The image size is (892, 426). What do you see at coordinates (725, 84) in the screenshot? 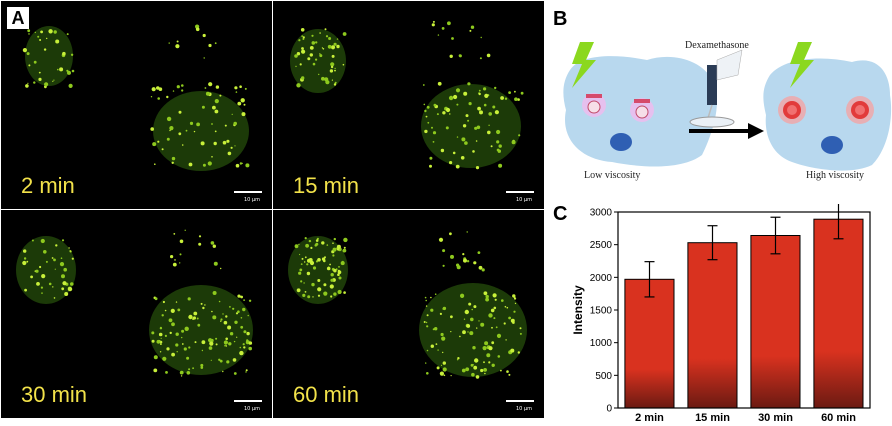
I see `dropper-icon` at bounding box center [725, 84].